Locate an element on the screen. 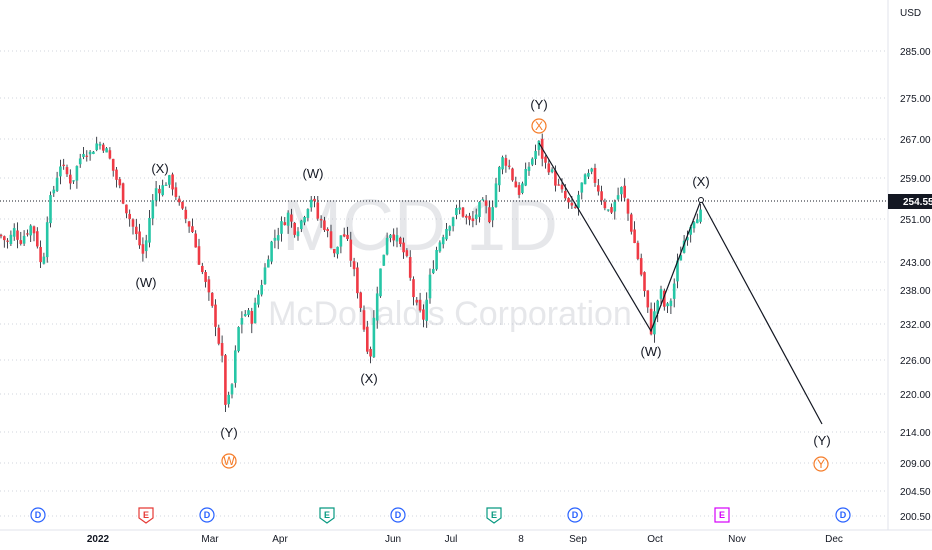  dividend-marker-5: D is located at coordinates (843, 515).